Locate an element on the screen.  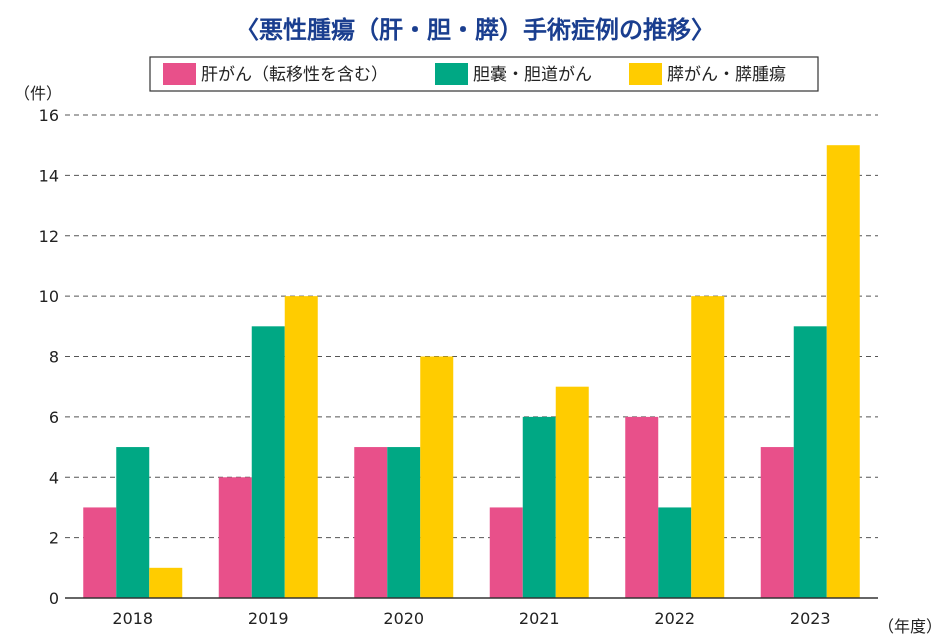
x-tick-label: 2019 is located at coordinates (268, 618).